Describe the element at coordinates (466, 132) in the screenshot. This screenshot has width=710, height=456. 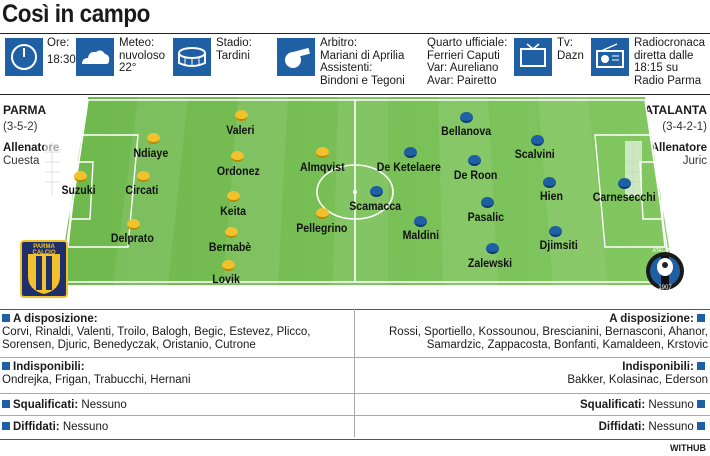
I see `player-away-4: Bellanova` at that location.